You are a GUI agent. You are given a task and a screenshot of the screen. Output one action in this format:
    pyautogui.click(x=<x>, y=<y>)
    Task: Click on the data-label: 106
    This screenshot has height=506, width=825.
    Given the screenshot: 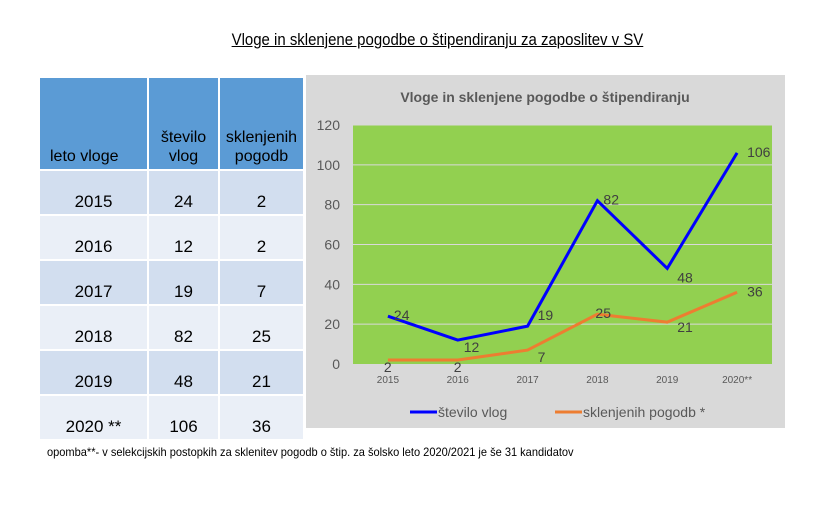 What is the action you would take?
    pyautogui.click(x=759, y=152)
    